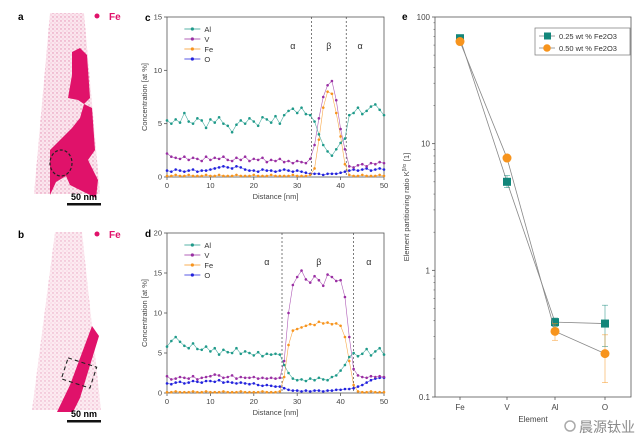  I want to click on y-axis-label-unit: [1], so click(406, 157).